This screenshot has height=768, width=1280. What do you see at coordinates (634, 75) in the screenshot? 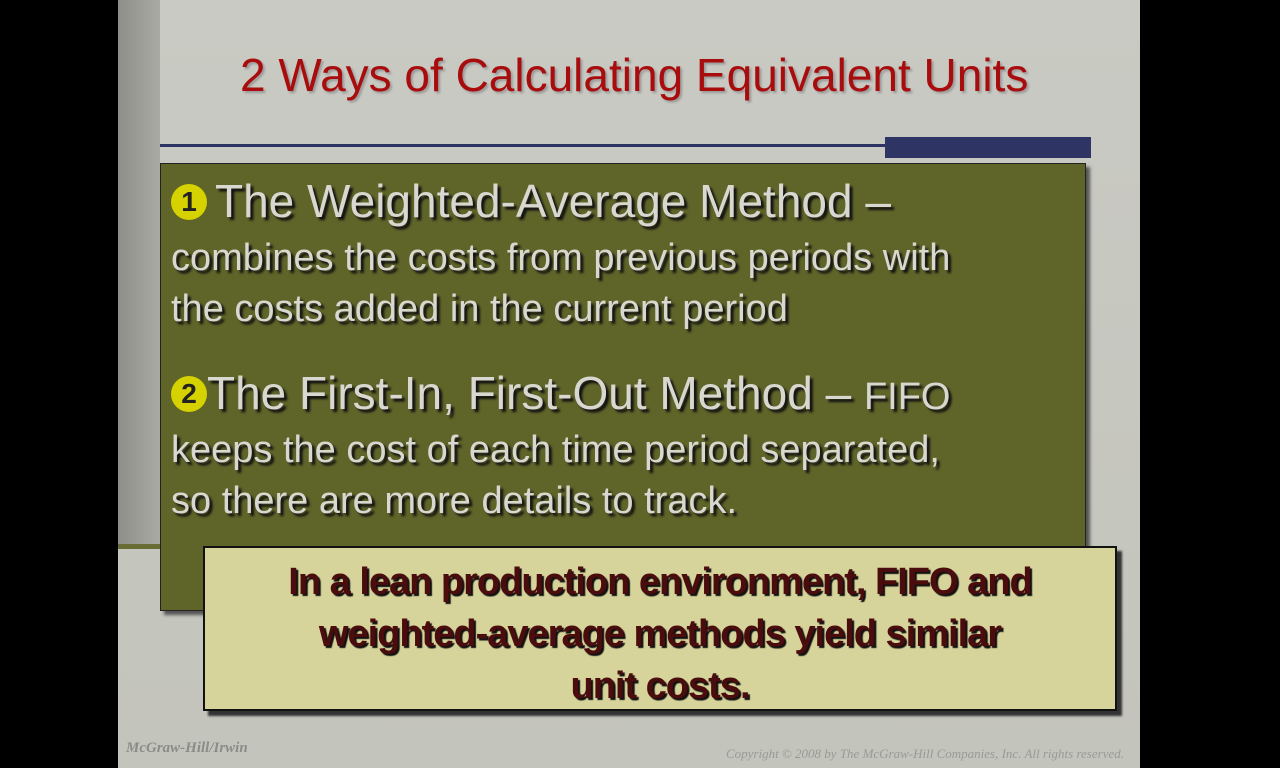
I see `slide-title: 2 Ways of Calculating Equivalent Units` at bounding box center [634, 75].